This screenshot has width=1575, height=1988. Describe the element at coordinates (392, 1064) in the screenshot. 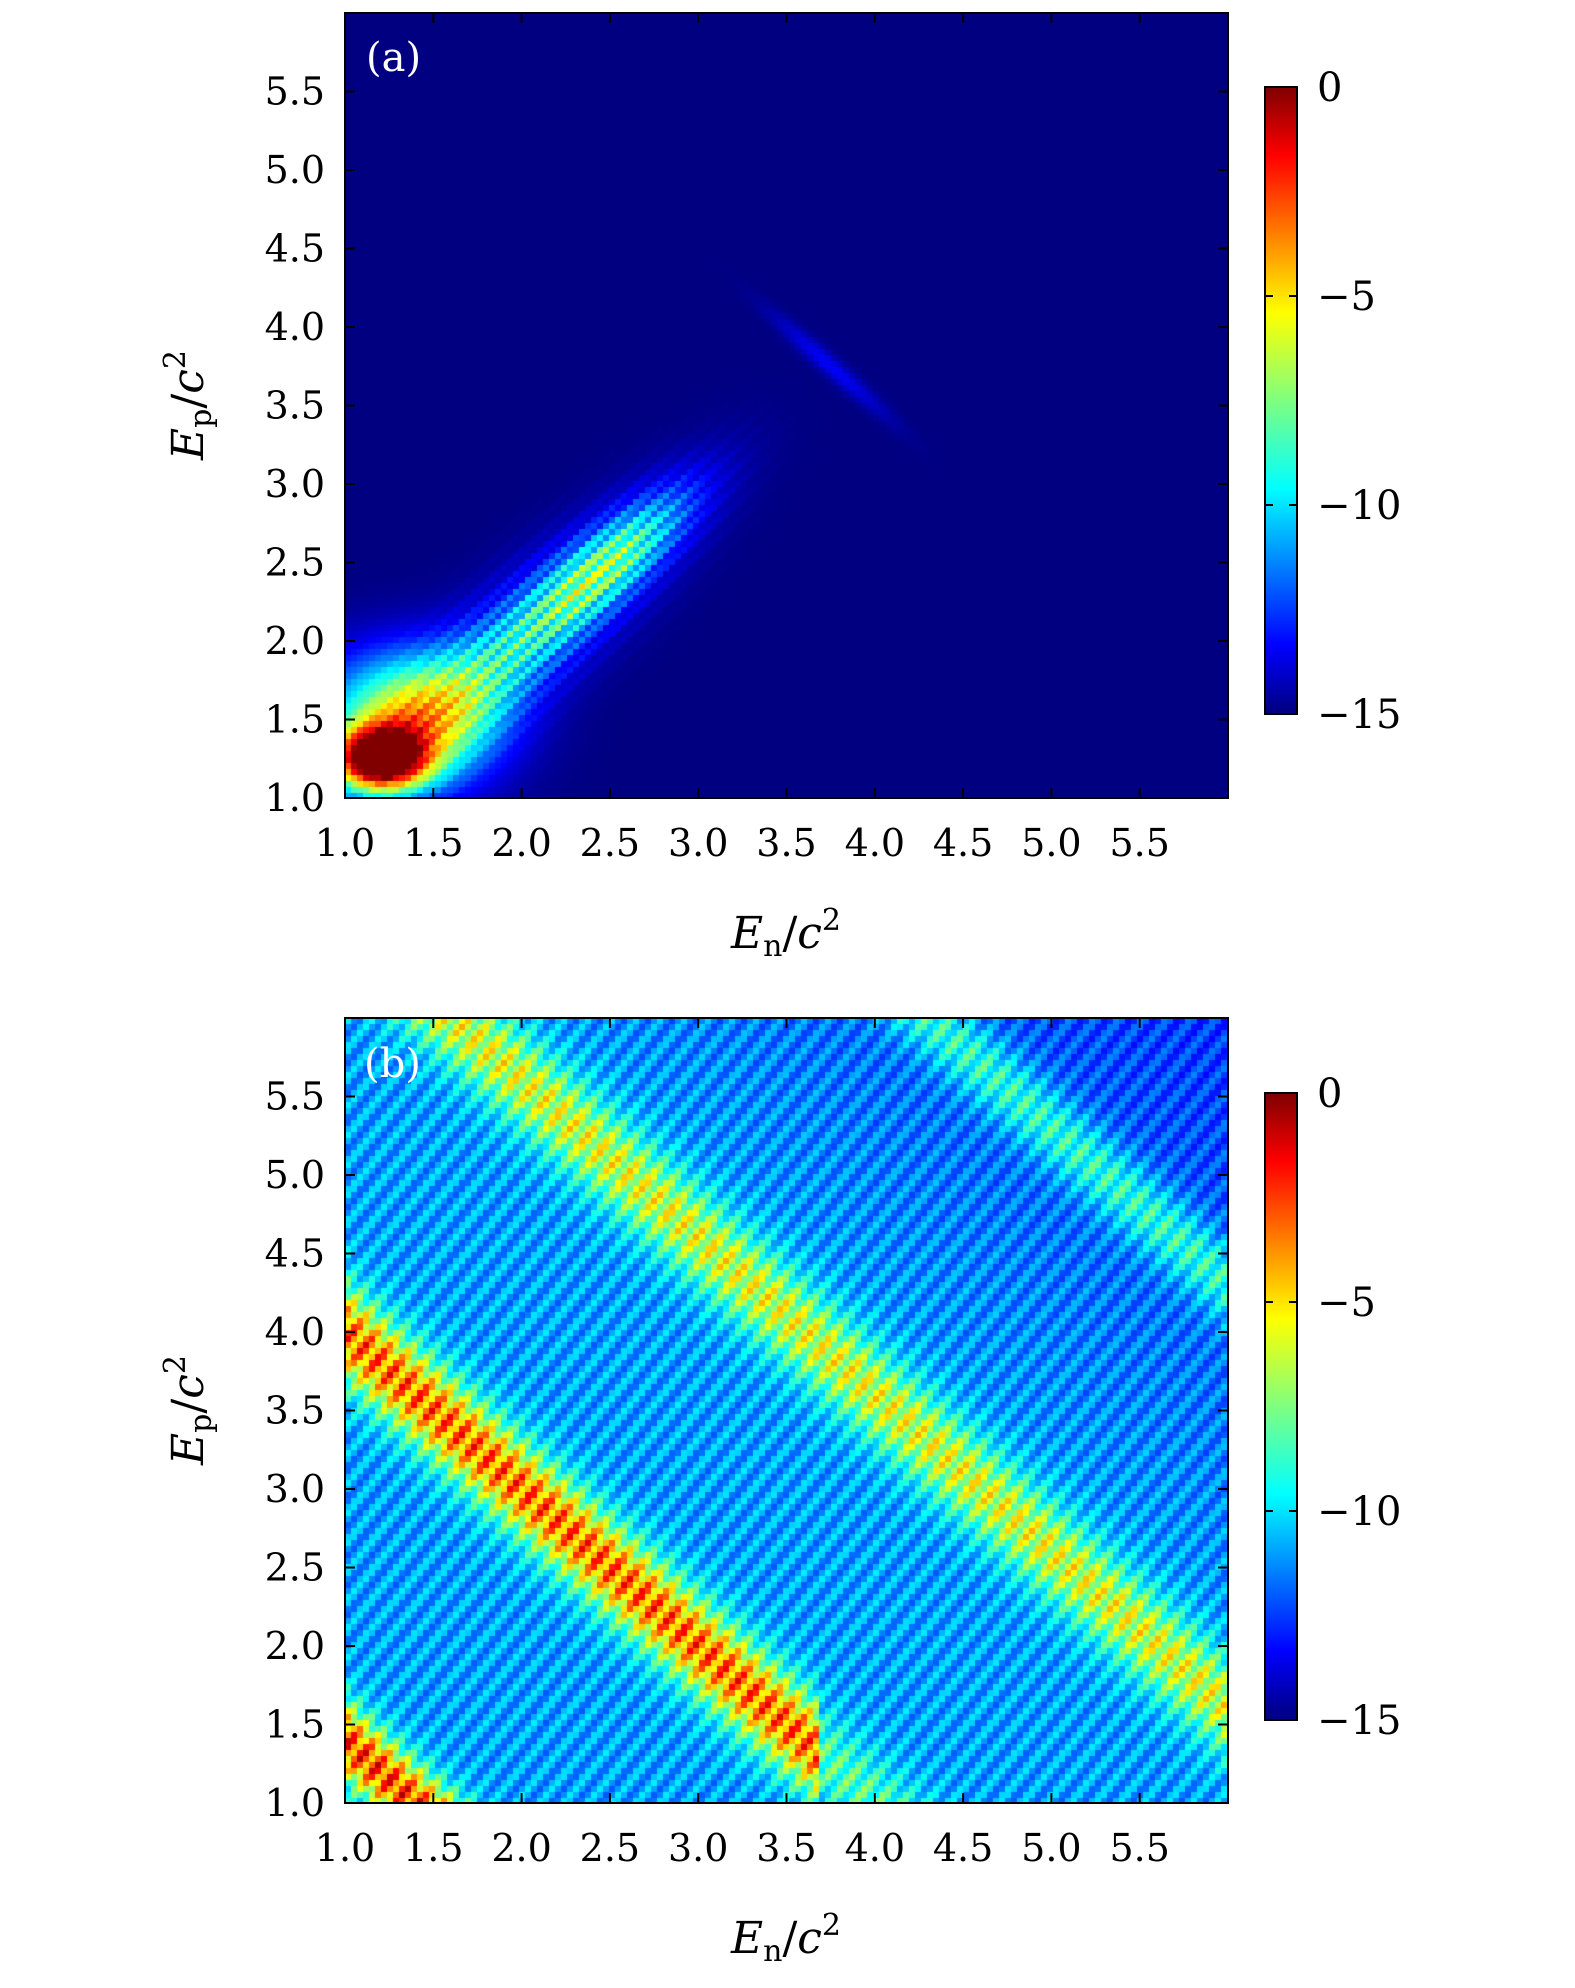

I see `panel-label-b: (b)` at that location.